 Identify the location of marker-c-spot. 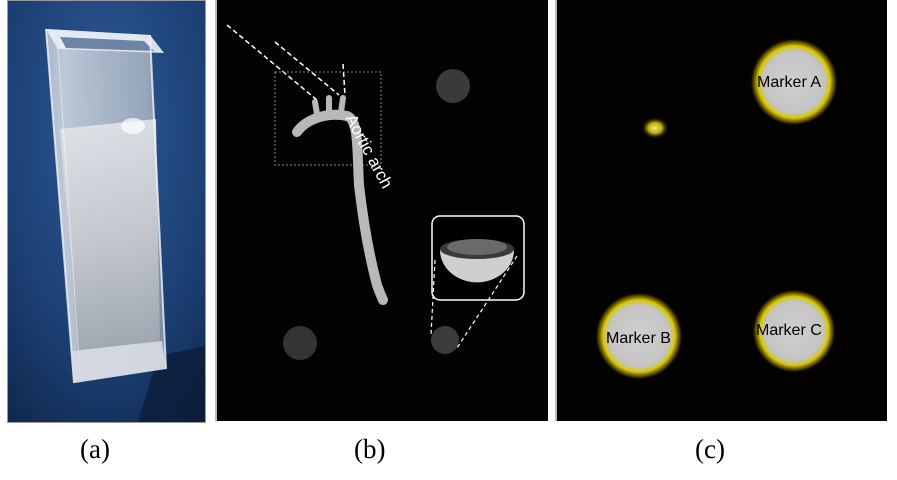
(794, 331).